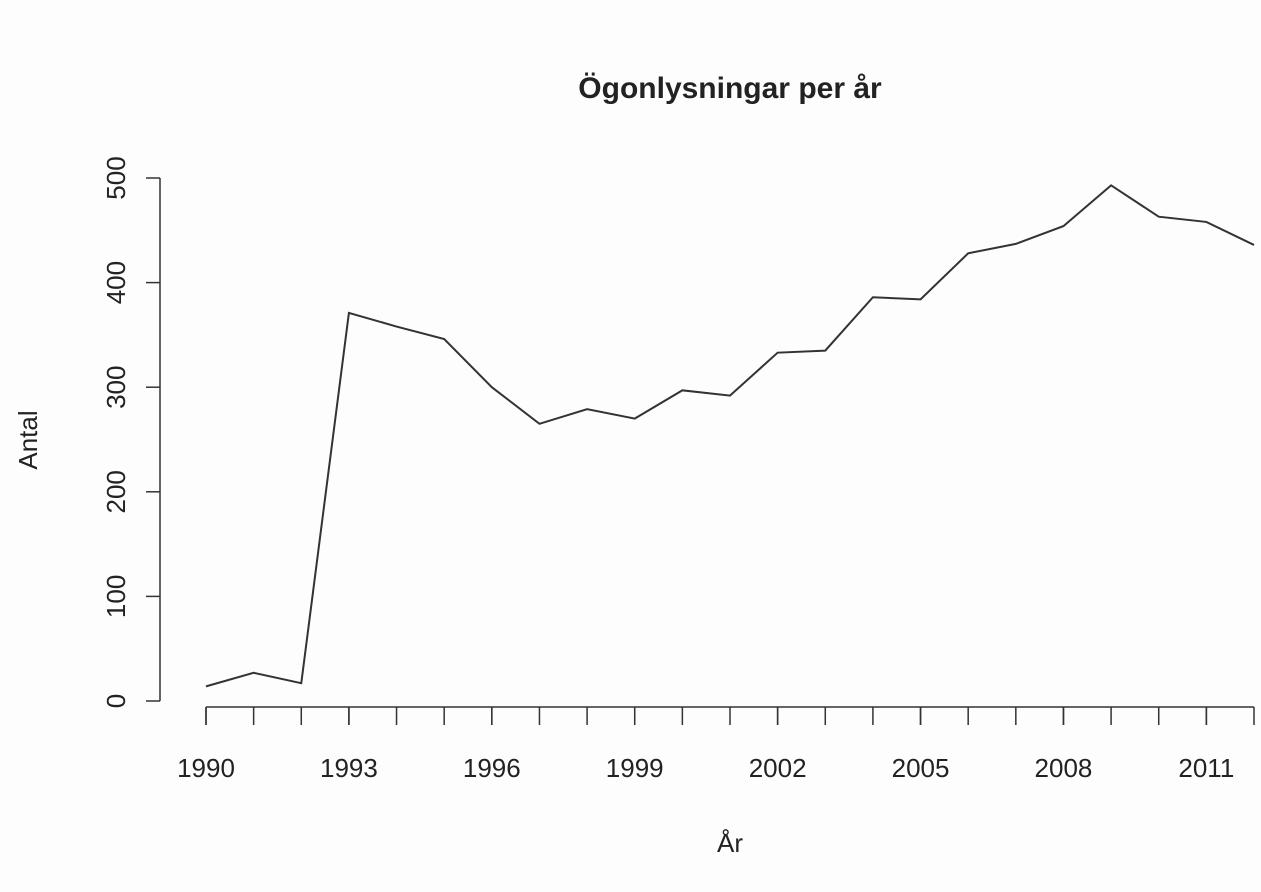 This screenshot has height=892, width=1261. What do you see at coordinates (116, 701) in the screenshot?
I see `y-tick-label: 0` at bounding box center [116, 701].